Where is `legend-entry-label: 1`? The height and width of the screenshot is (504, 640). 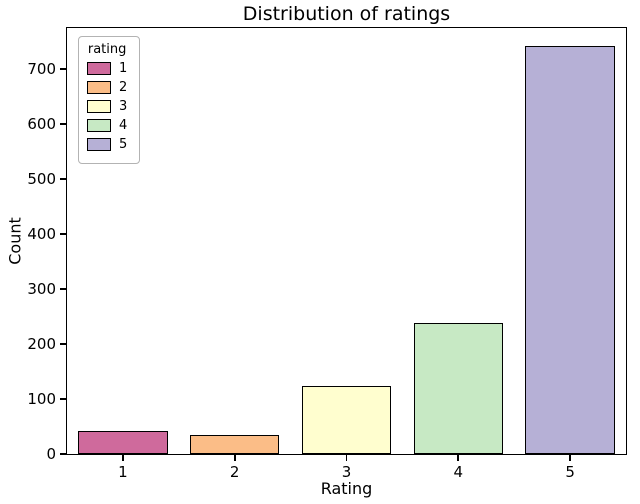 legend-entry-label: 1 is located at coordinates (123, 68).